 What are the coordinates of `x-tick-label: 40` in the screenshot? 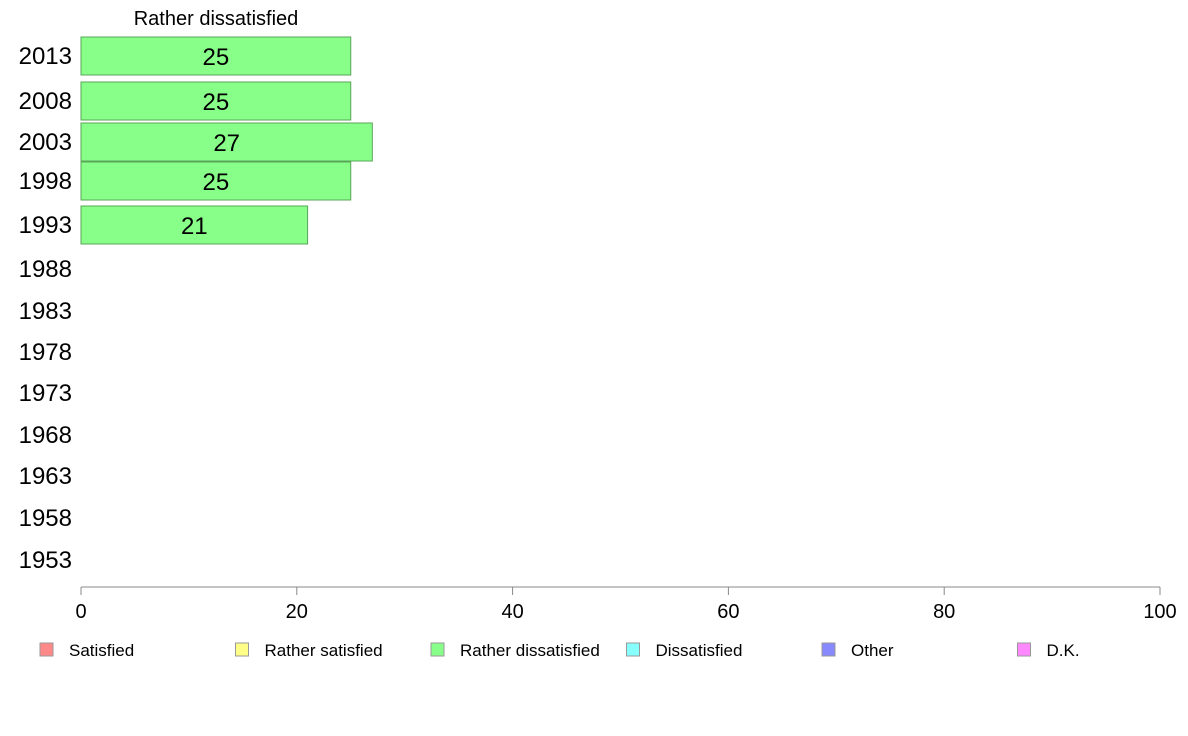 It's located at (512, 612).